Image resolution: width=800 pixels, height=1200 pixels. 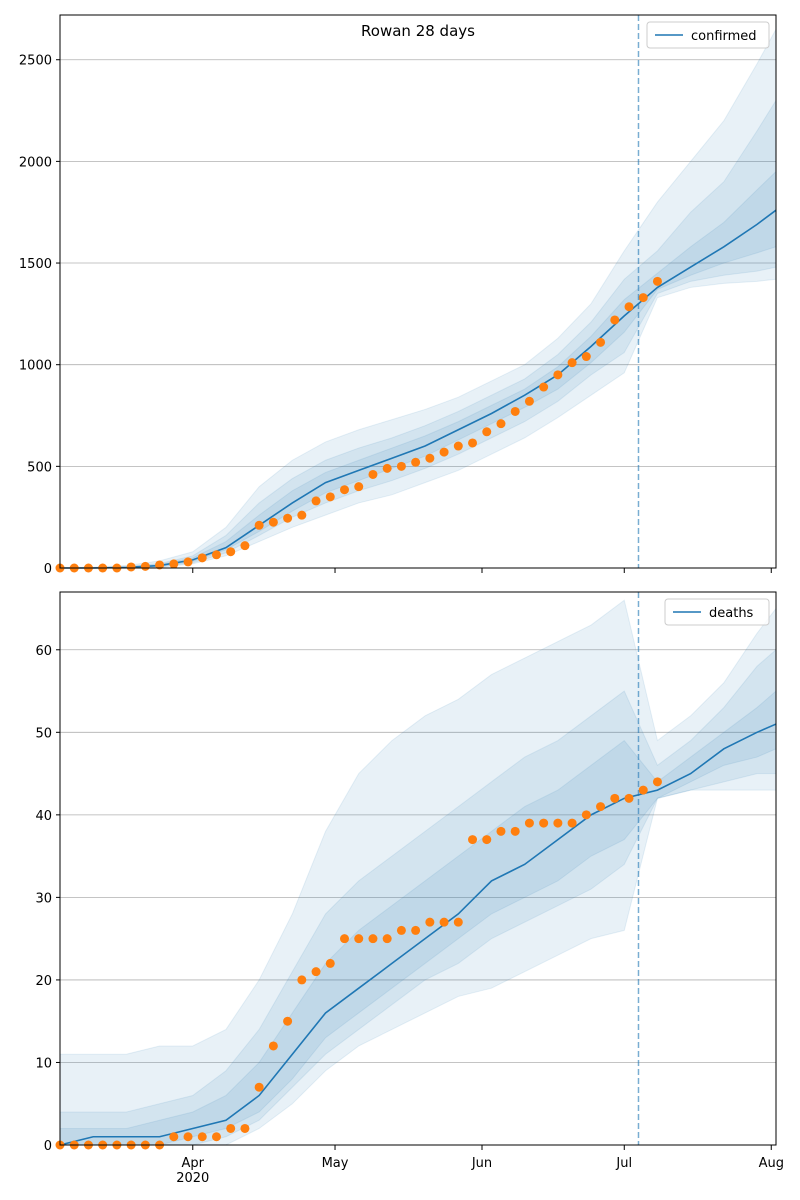 I want to click on y-tick-label: 500, so click(x=39, y=467).